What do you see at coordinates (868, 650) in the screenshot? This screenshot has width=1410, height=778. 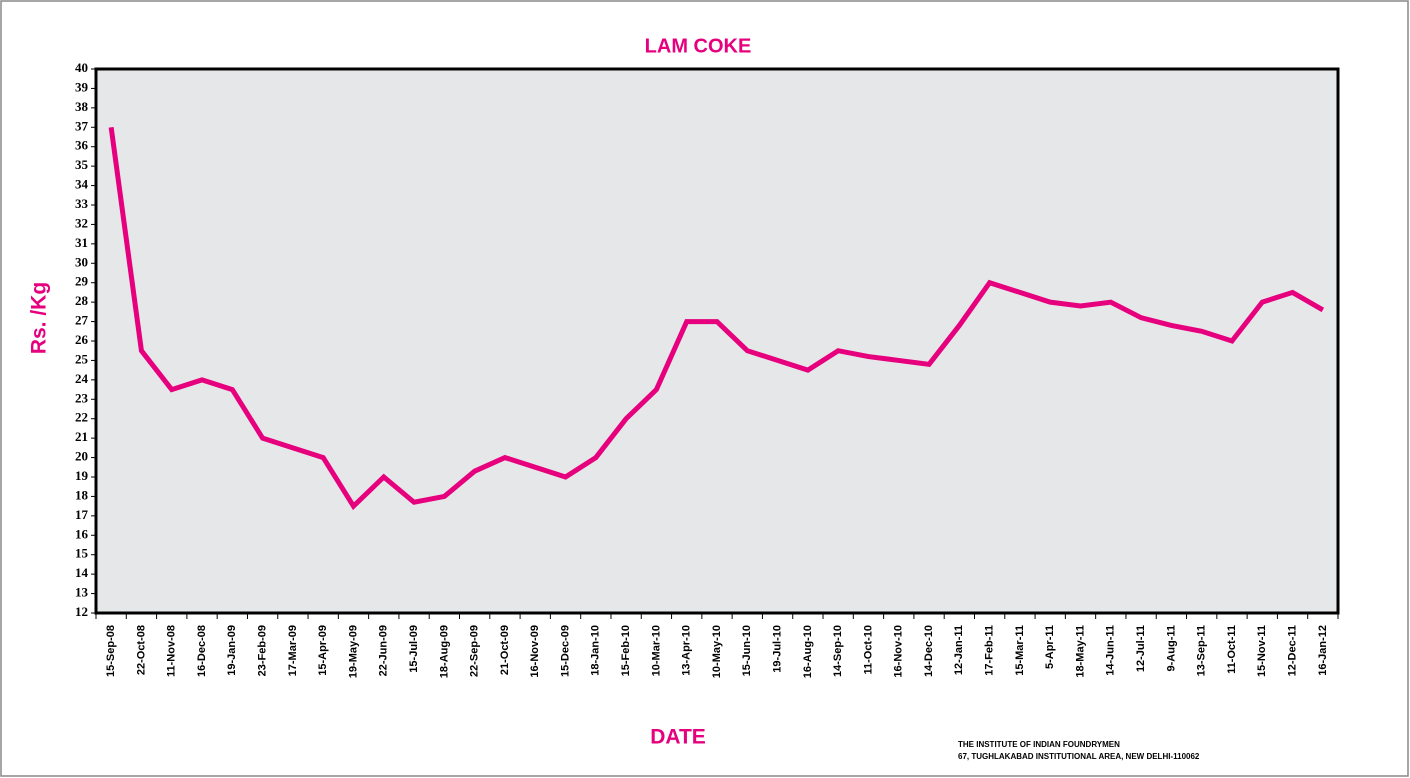 I see `x-tick-label: 11-Oct-10` at bounding box center [868, 650].